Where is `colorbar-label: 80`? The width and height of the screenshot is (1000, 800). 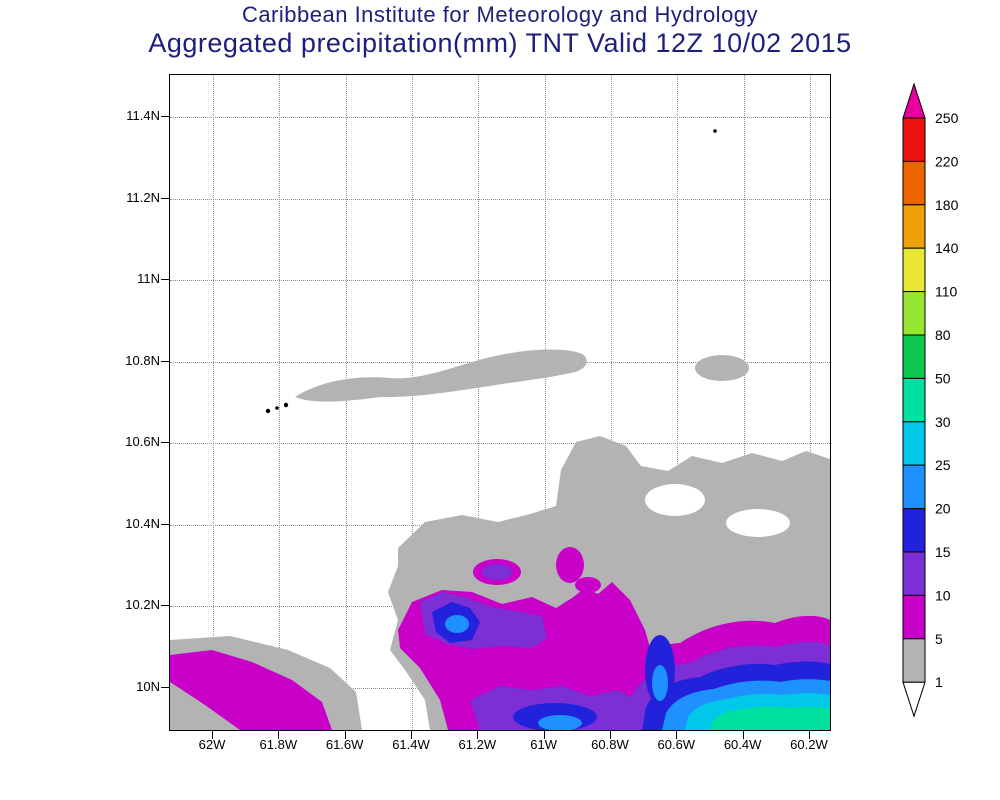 colorbar-label: 80 is located at coordinates (943, 335).